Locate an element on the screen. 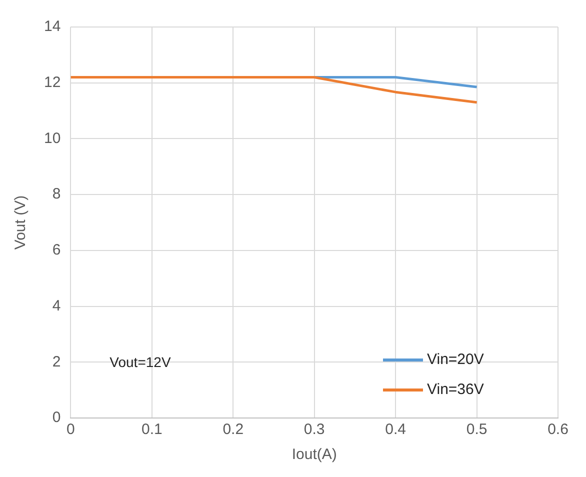  x-tick-label: 0.5 is located at coordinates (477, 429).